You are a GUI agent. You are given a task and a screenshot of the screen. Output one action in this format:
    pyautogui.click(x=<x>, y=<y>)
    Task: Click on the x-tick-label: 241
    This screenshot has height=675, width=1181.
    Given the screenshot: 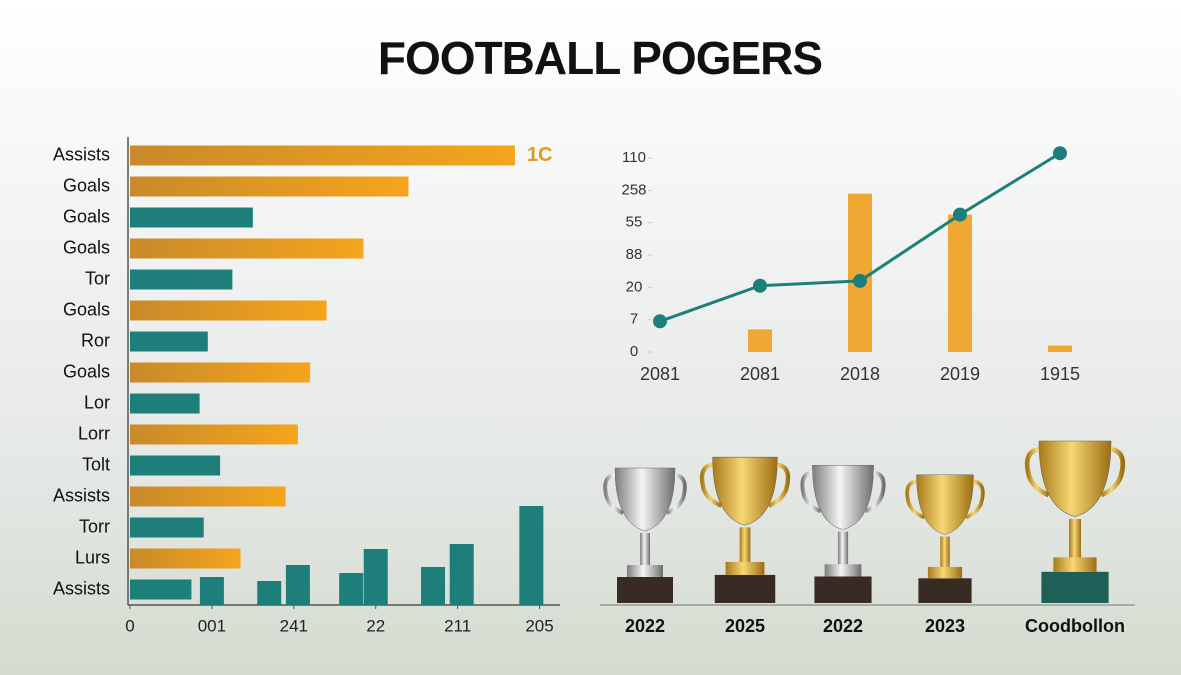 What is the action you would take?
    pyautogui.click(x=294, y=625)
    